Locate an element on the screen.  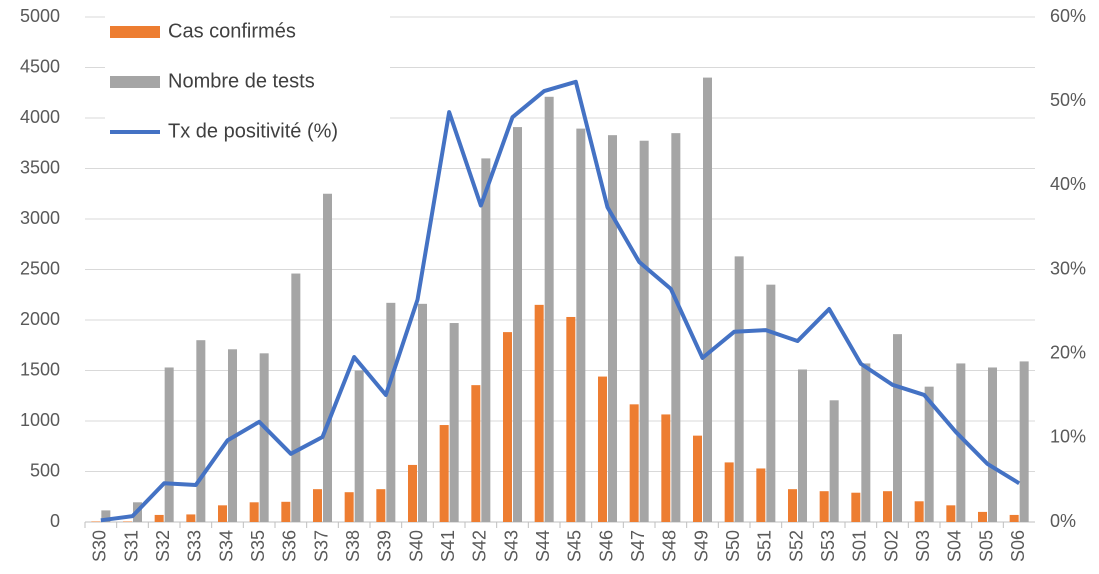
y-tick-label: 2500 is located at coordinates (40, 268).